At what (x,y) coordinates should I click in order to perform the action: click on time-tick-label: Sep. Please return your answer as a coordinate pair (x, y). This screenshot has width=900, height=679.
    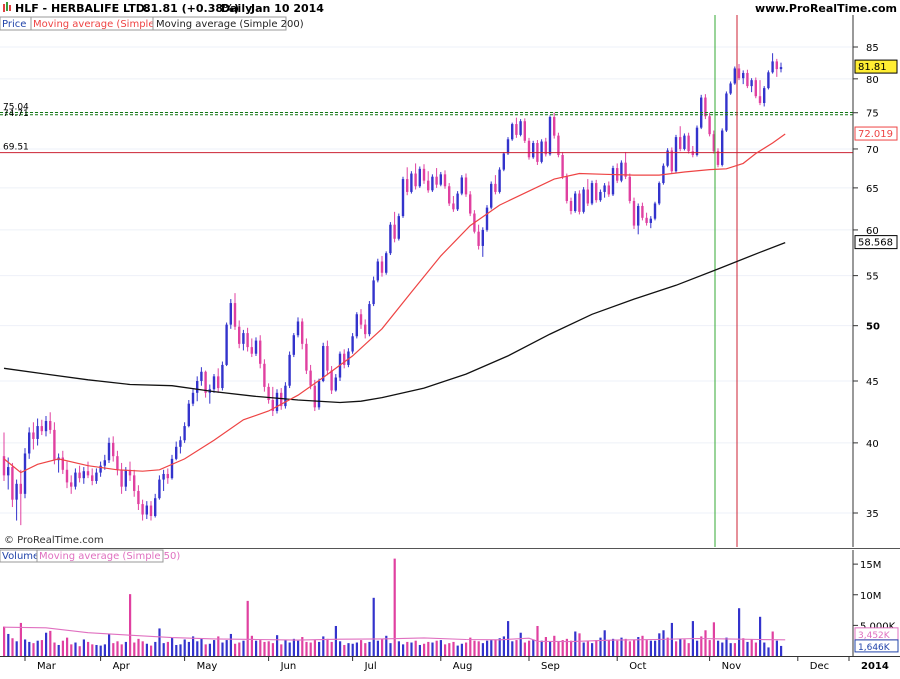
    Looking at the image, I should click on (550, 666).